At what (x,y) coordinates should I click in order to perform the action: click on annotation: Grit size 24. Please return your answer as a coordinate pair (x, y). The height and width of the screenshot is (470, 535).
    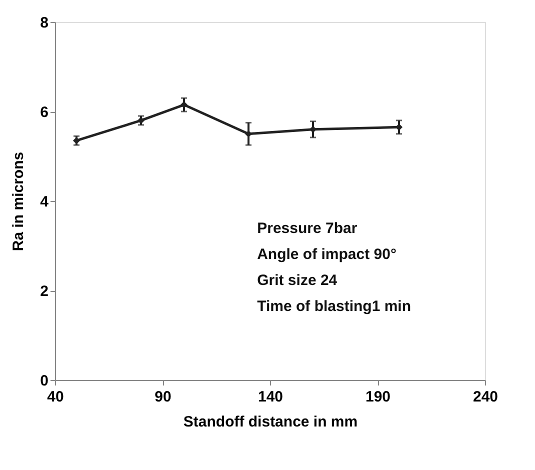
    Looking at the image, I should click on (297, 280).